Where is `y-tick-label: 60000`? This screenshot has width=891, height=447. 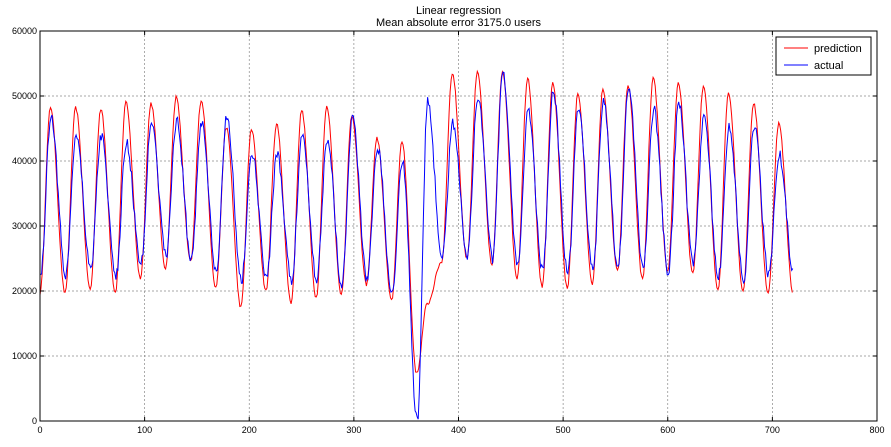
y-tick-label: 60000 is located at coordinates (24, 31).